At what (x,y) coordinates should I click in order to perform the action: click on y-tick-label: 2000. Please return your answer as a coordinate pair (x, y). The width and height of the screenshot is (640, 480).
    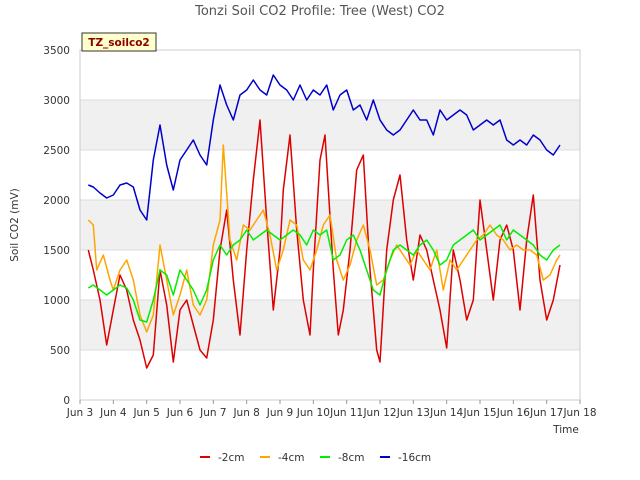
    Looking at the image, I should click on (56, 201).